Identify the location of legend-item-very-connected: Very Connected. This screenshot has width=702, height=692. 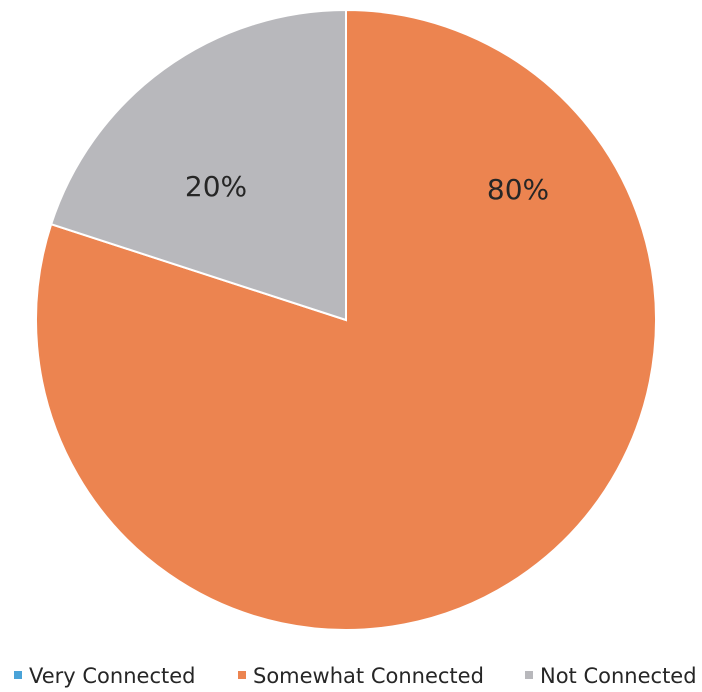
(104, 676).